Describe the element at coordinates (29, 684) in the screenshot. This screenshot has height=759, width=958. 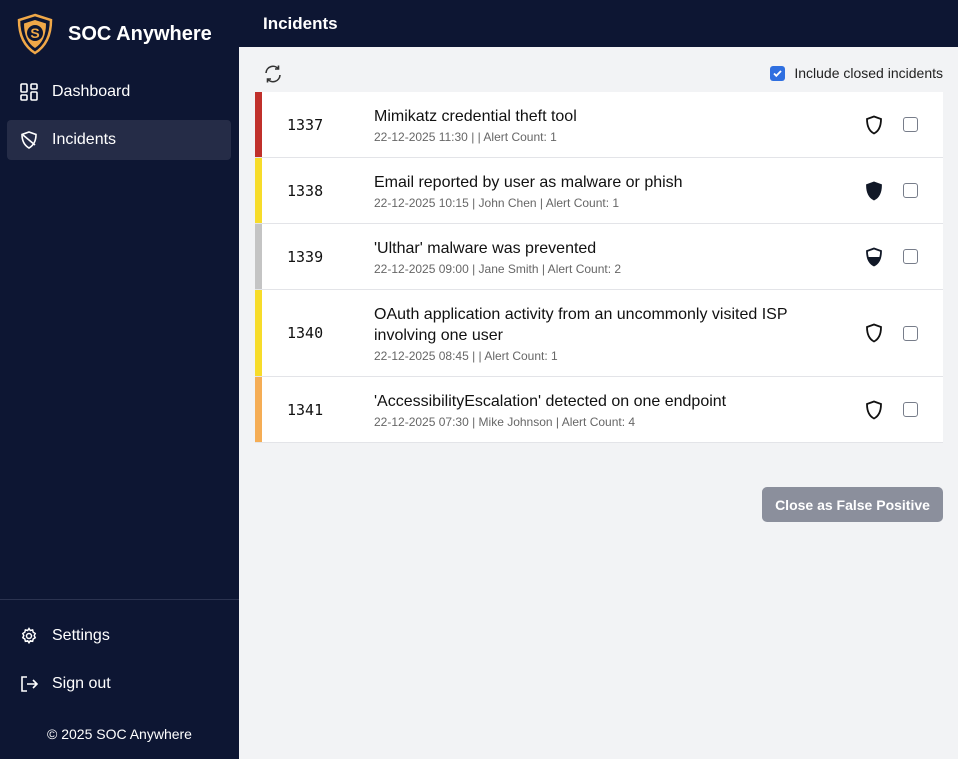
I see `sign-out-icon` at that location.